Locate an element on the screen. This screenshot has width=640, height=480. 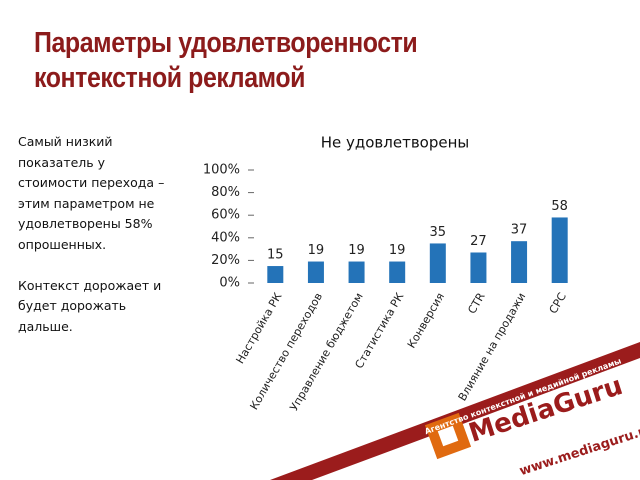
x-tick-label: CTR is located at coordinates (476, 303).